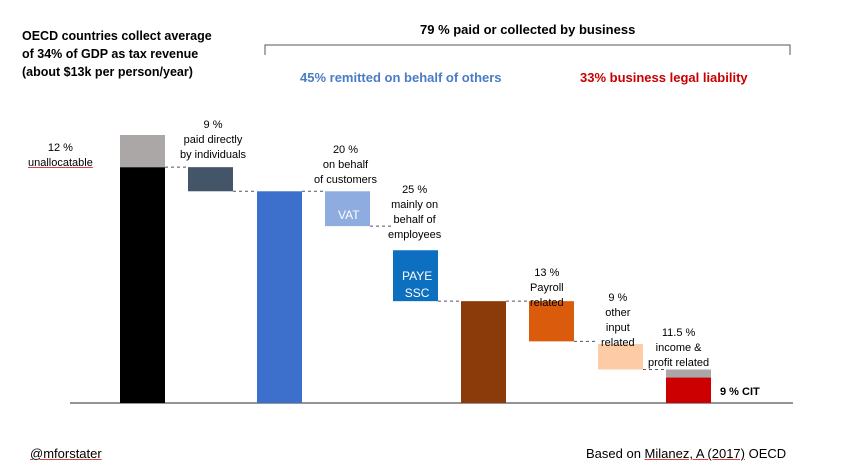  What do you see at coordinates (213, 155) in the screenshot?
I see `annotation-line: by individuals` at bounding box center [213, 155].